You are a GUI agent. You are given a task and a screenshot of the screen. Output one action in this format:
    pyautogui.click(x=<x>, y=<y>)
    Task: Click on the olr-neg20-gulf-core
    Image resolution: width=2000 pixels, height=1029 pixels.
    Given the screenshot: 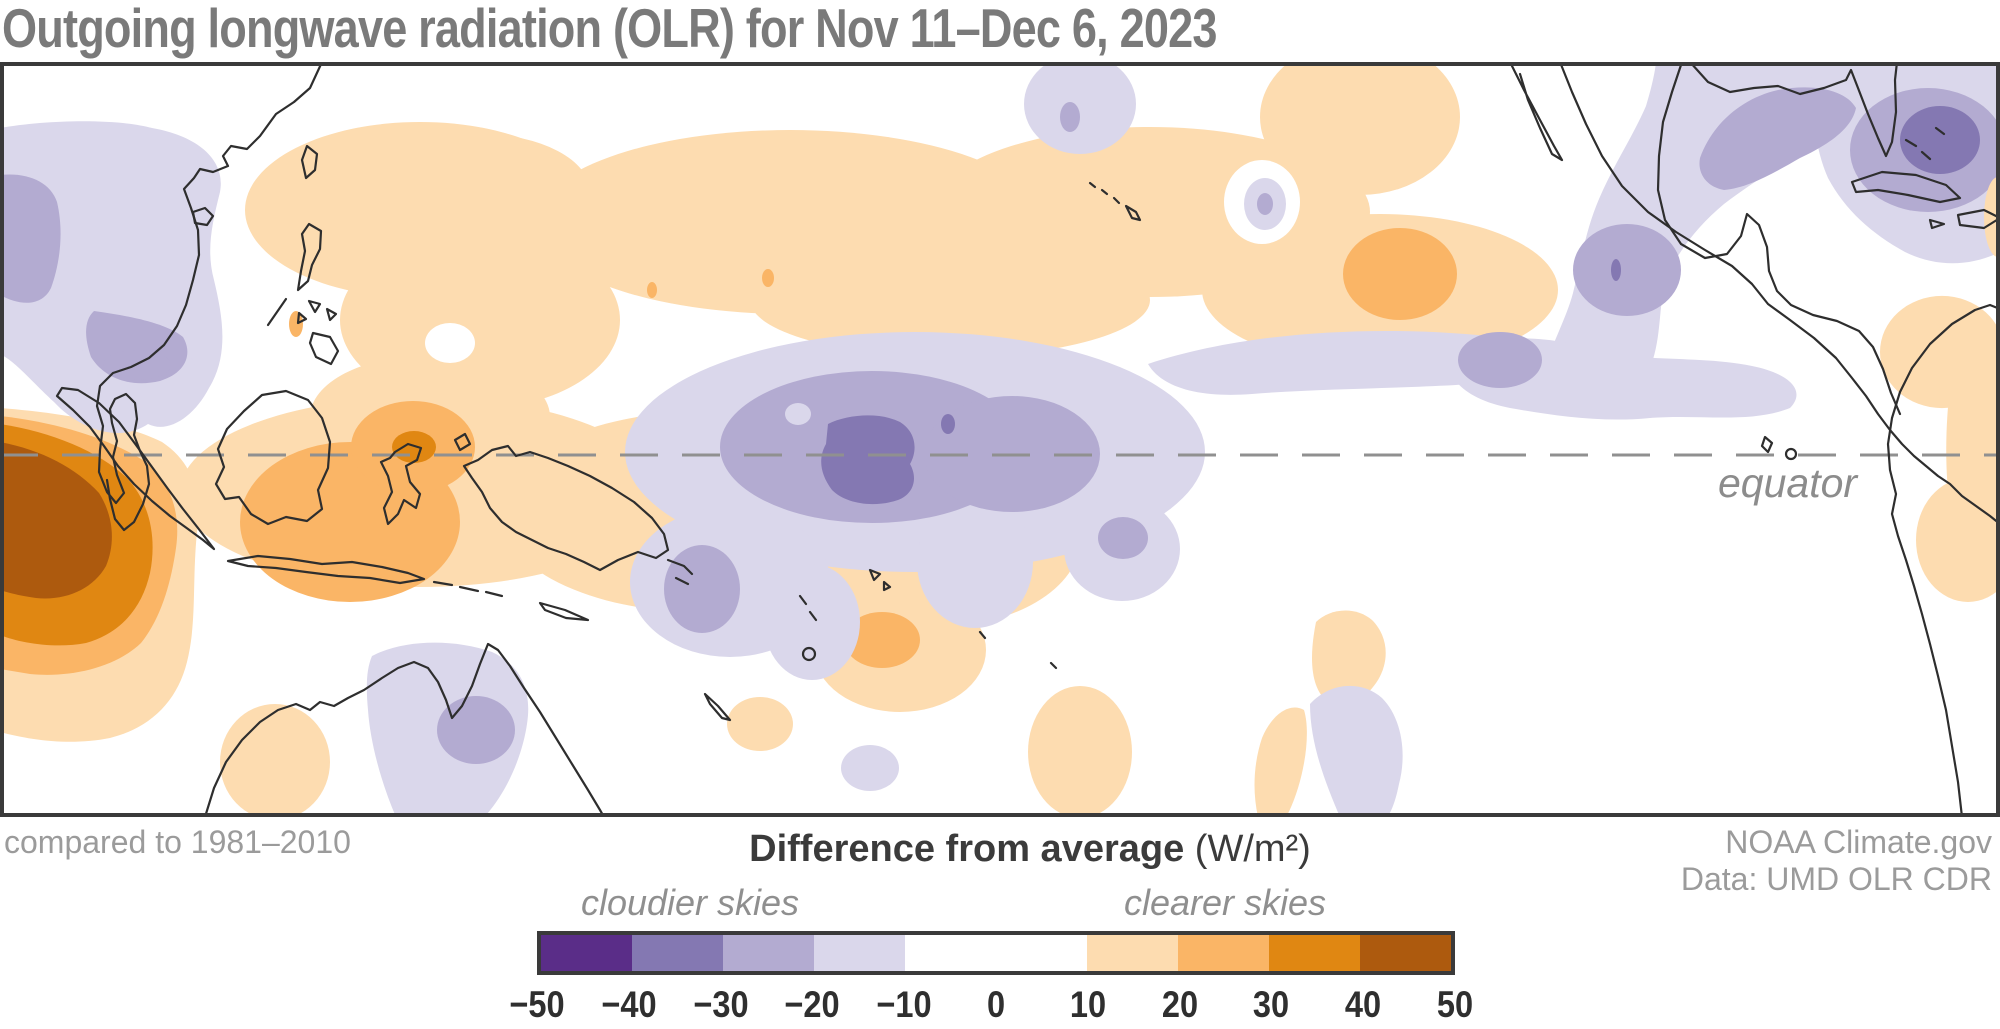 What is the action you would take?
    pyautogui.click(x=1777, y=138)
    